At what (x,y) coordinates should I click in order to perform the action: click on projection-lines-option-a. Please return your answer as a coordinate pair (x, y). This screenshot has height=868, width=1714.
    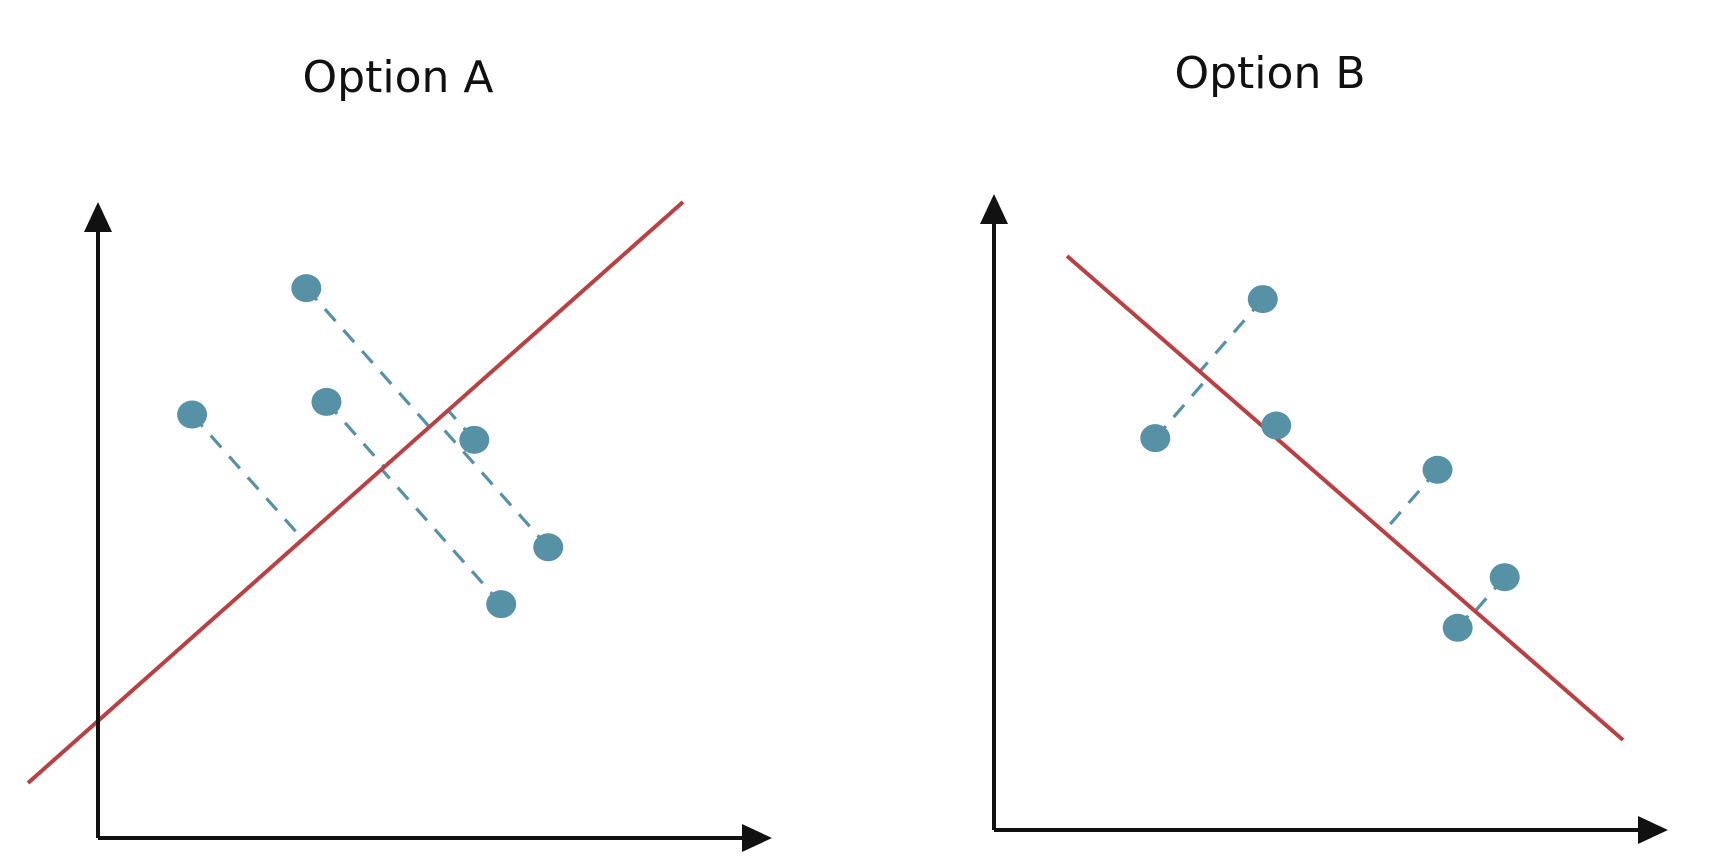
    Looking at the image, I should click on (370, 446).